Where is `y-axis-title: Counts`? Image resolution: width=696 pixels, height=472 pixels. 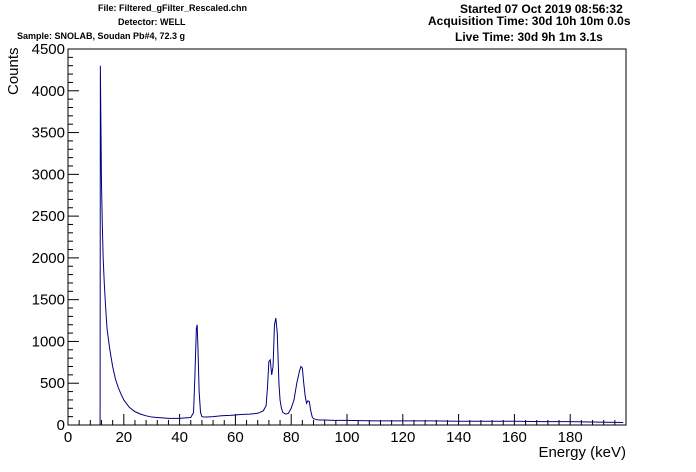 y-axis-title: Counts is located at coordinates (13, 71).